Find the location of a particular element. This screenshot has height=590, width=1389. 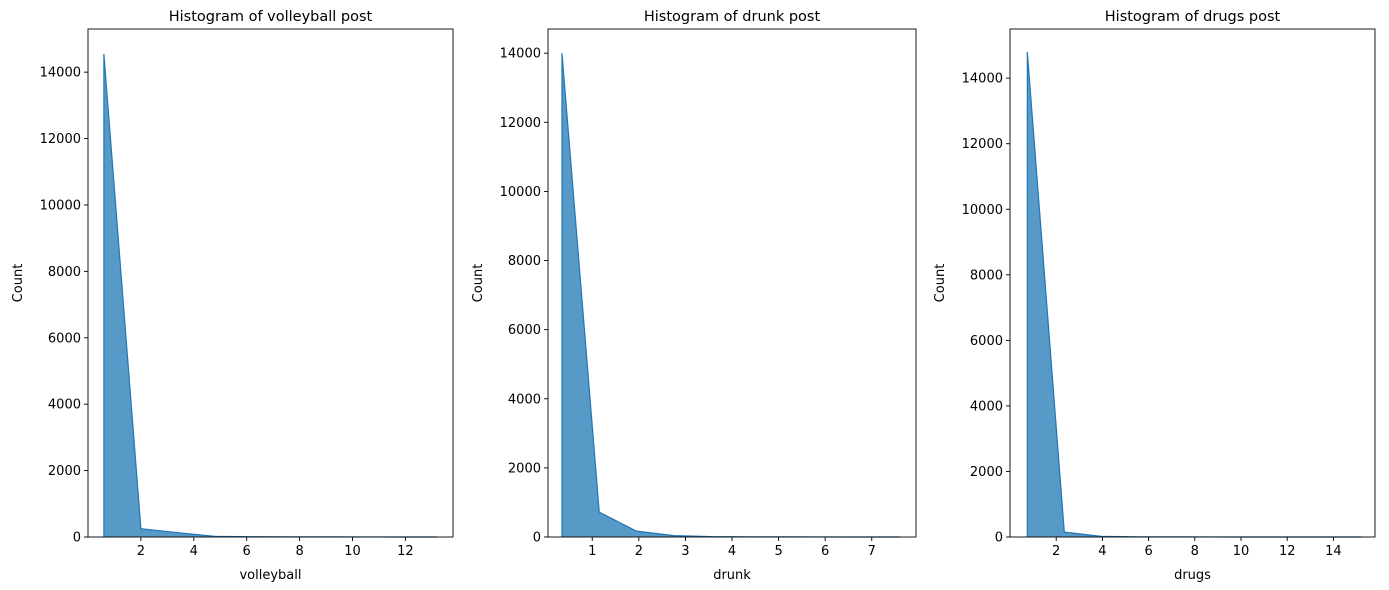

x-axis-label: volleyball is located at coordinates (270, 575).